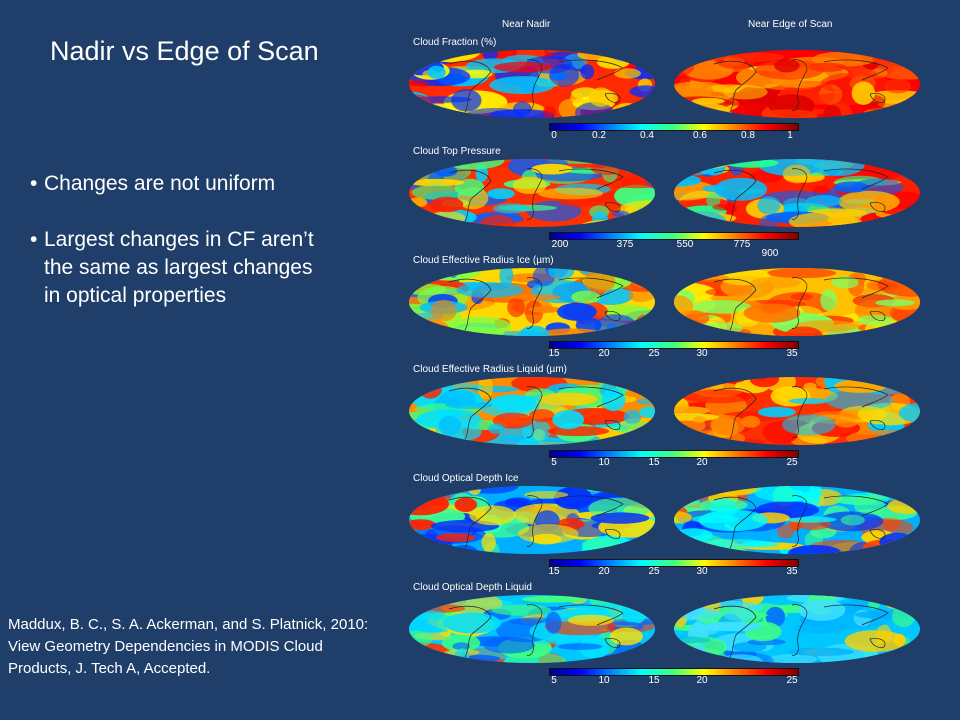 This screenshot has height=720, width=960. Describe the element at coordinates (560, 244) in the screenshot. I see `colorbar-tick-label: 200` at that location.